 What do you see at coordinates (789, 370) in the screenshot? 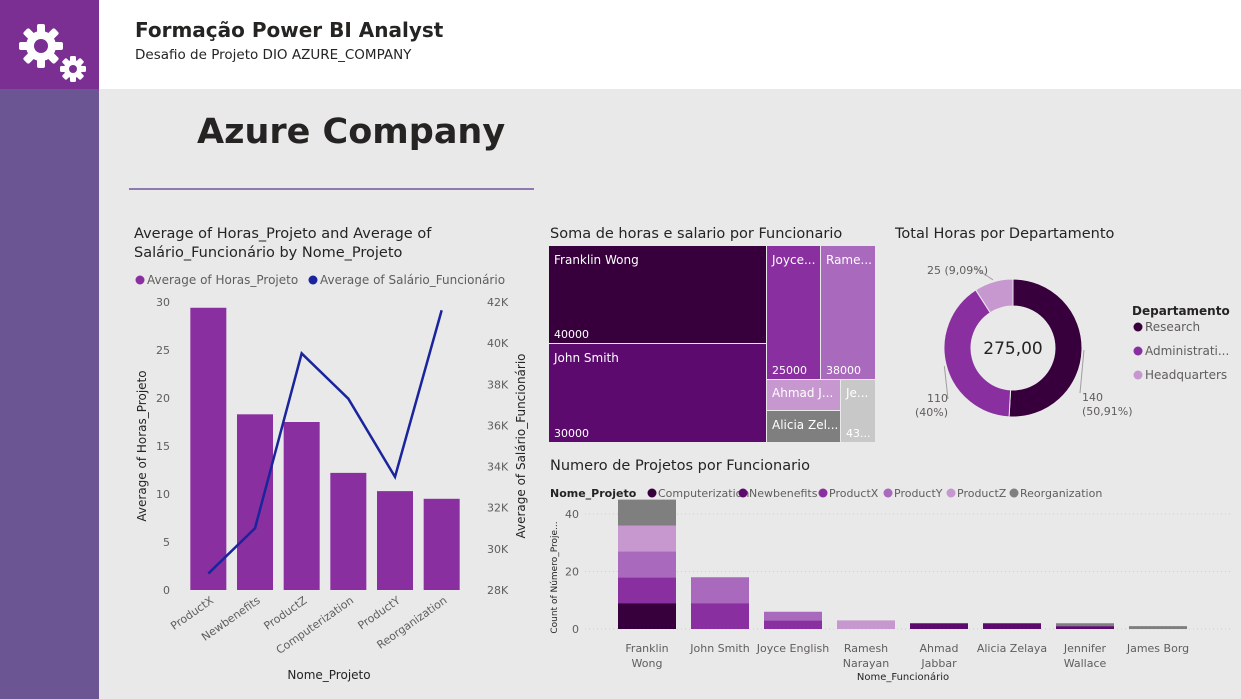
I see `treemap-tile-value: 25000` at bounding box center [789, 370].